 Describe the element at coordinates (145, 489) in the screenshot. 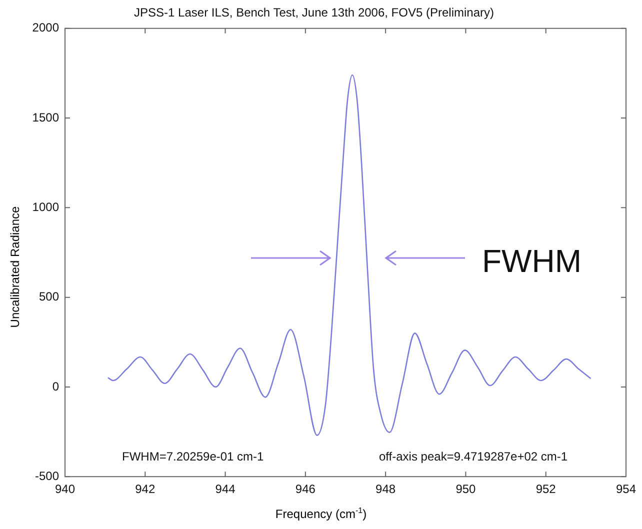

I see `x-tick-label: 942` at that location.